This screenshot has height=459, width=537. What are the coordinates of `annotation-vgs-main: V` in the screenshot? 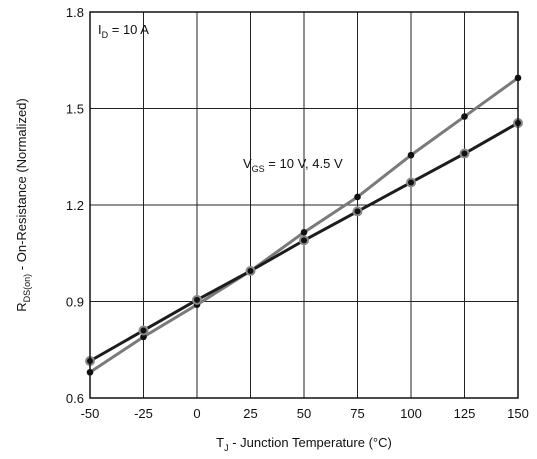 It's located at (247, 163).